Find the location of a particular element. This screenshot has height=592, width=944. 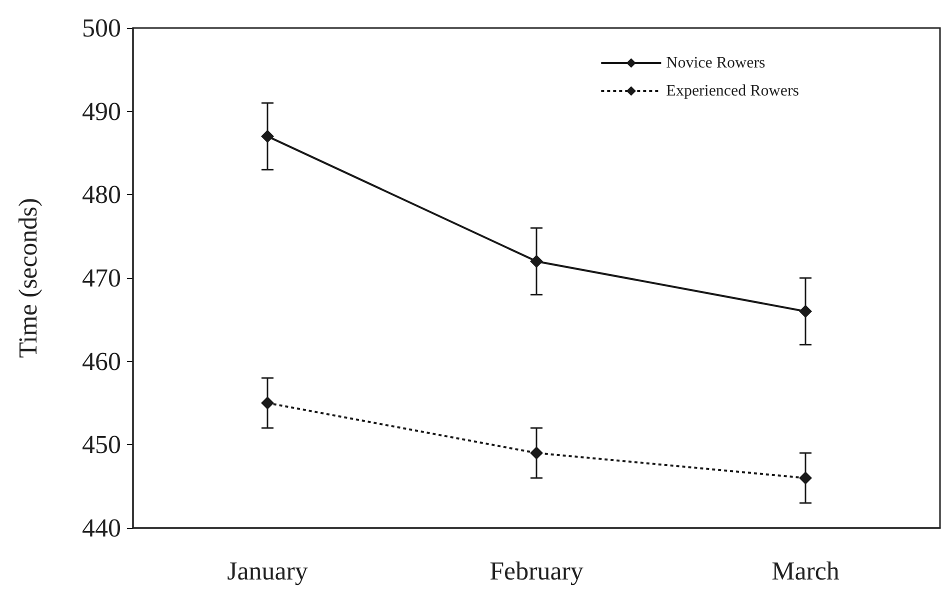

y-tick-label: 450 is located at coordinates (101, 445).